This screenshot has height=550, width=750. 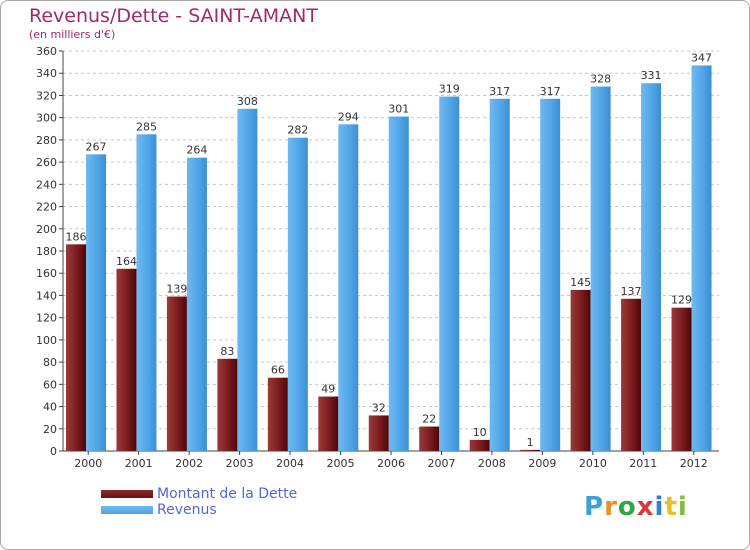 I want to click on legend-item-revenus: Revenus, so click(x=199, y=510).